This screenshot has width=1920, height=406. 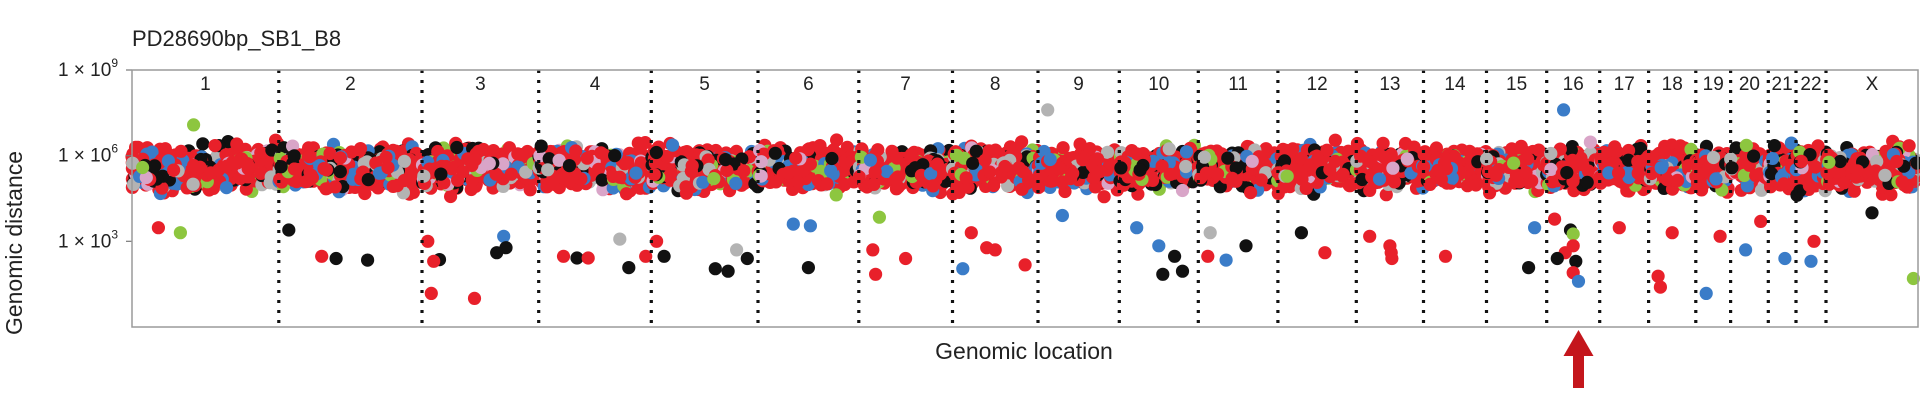 I want to click on chart-title: PD28690bp_SB1_B8, so click(x=236, y=38).